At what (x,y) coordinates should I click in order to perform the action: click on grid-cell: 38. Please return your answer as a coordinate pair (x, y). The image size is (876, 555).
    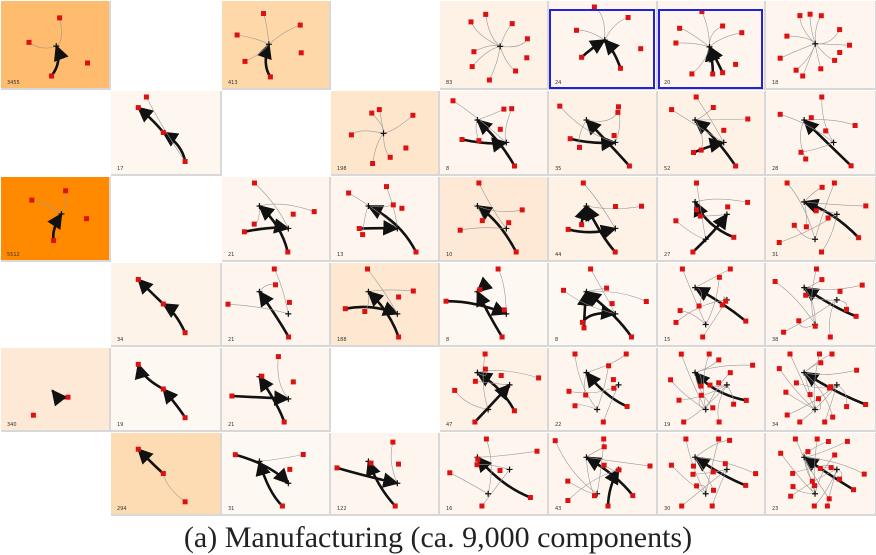
    Looking at the image, I should click on (821, 305).